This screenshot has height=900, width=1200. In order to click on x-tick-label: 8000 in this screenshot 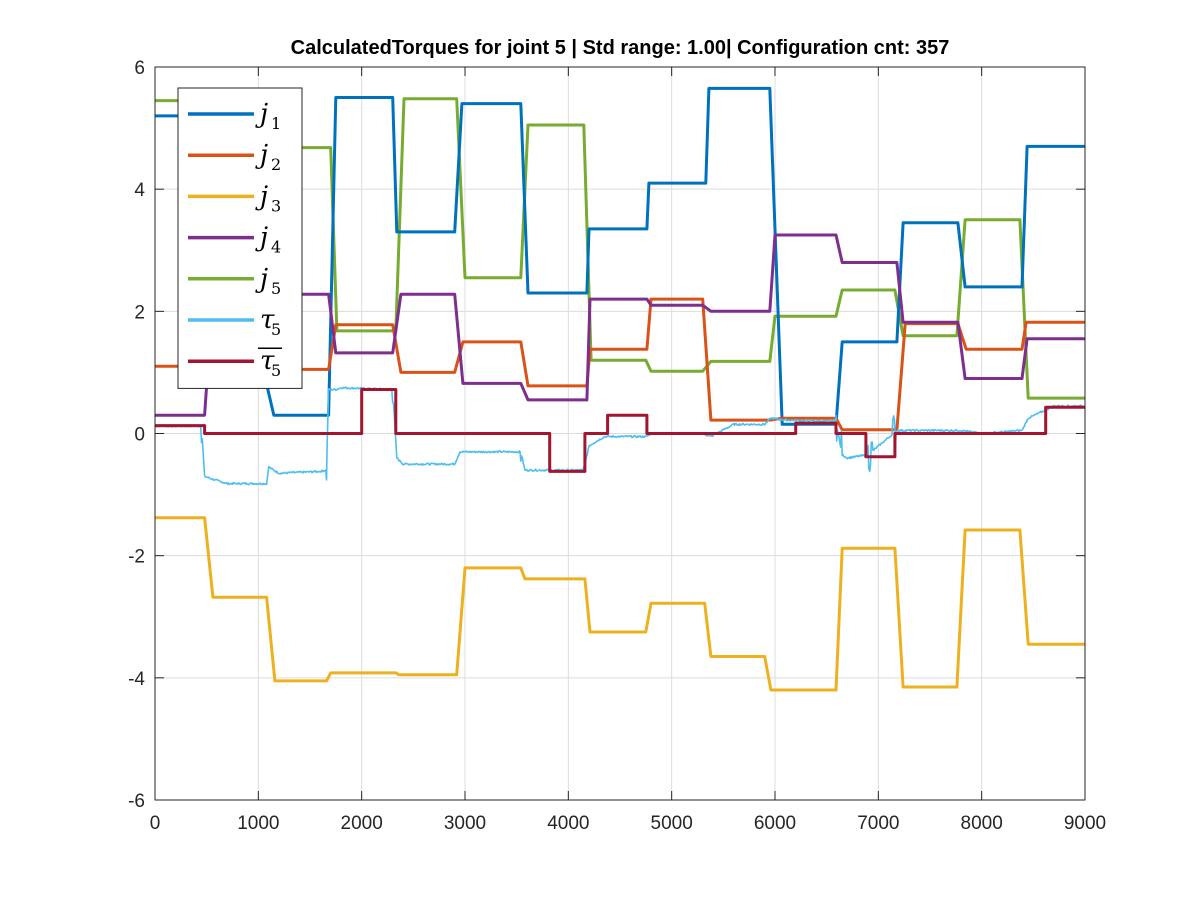, I will do `click(982, 823)`.